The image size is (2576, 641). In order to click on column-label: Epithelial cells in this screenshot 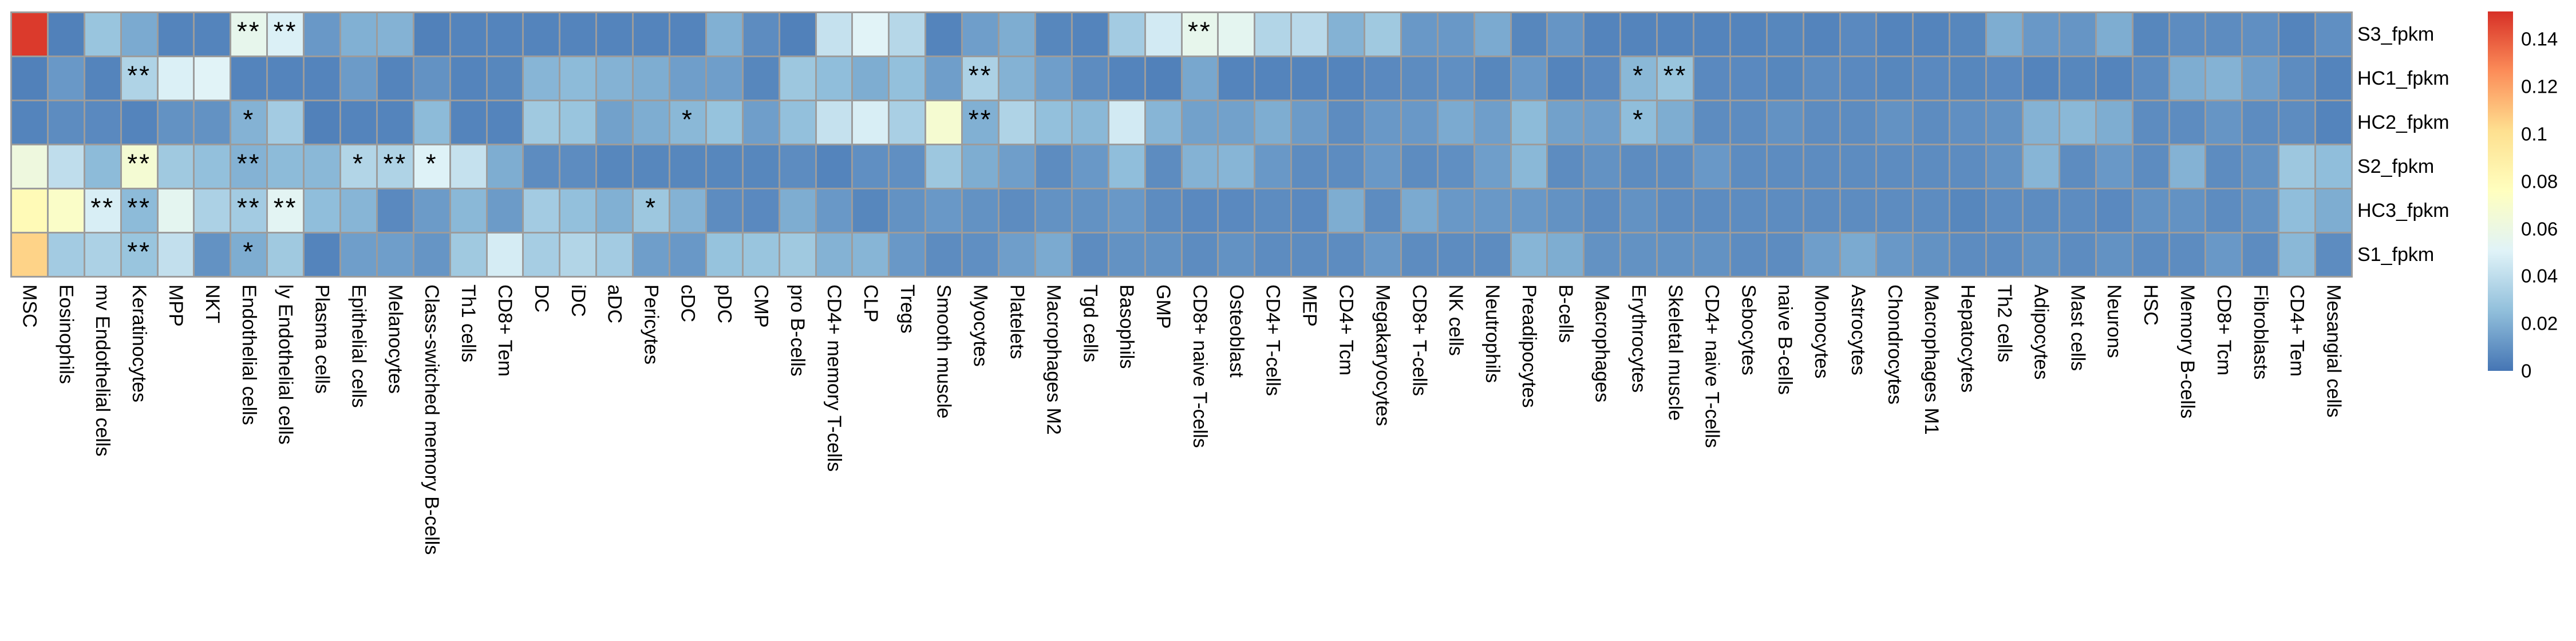, I will do `click(358, 346)`.